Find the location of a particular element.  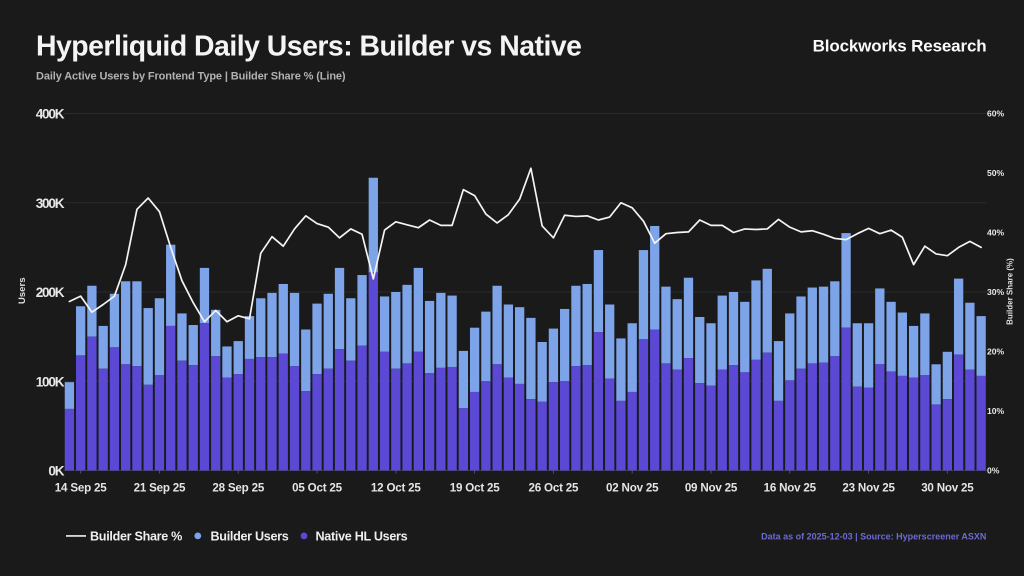

svg-text: 23 Nov 25 is located at coordinates (868, 487).